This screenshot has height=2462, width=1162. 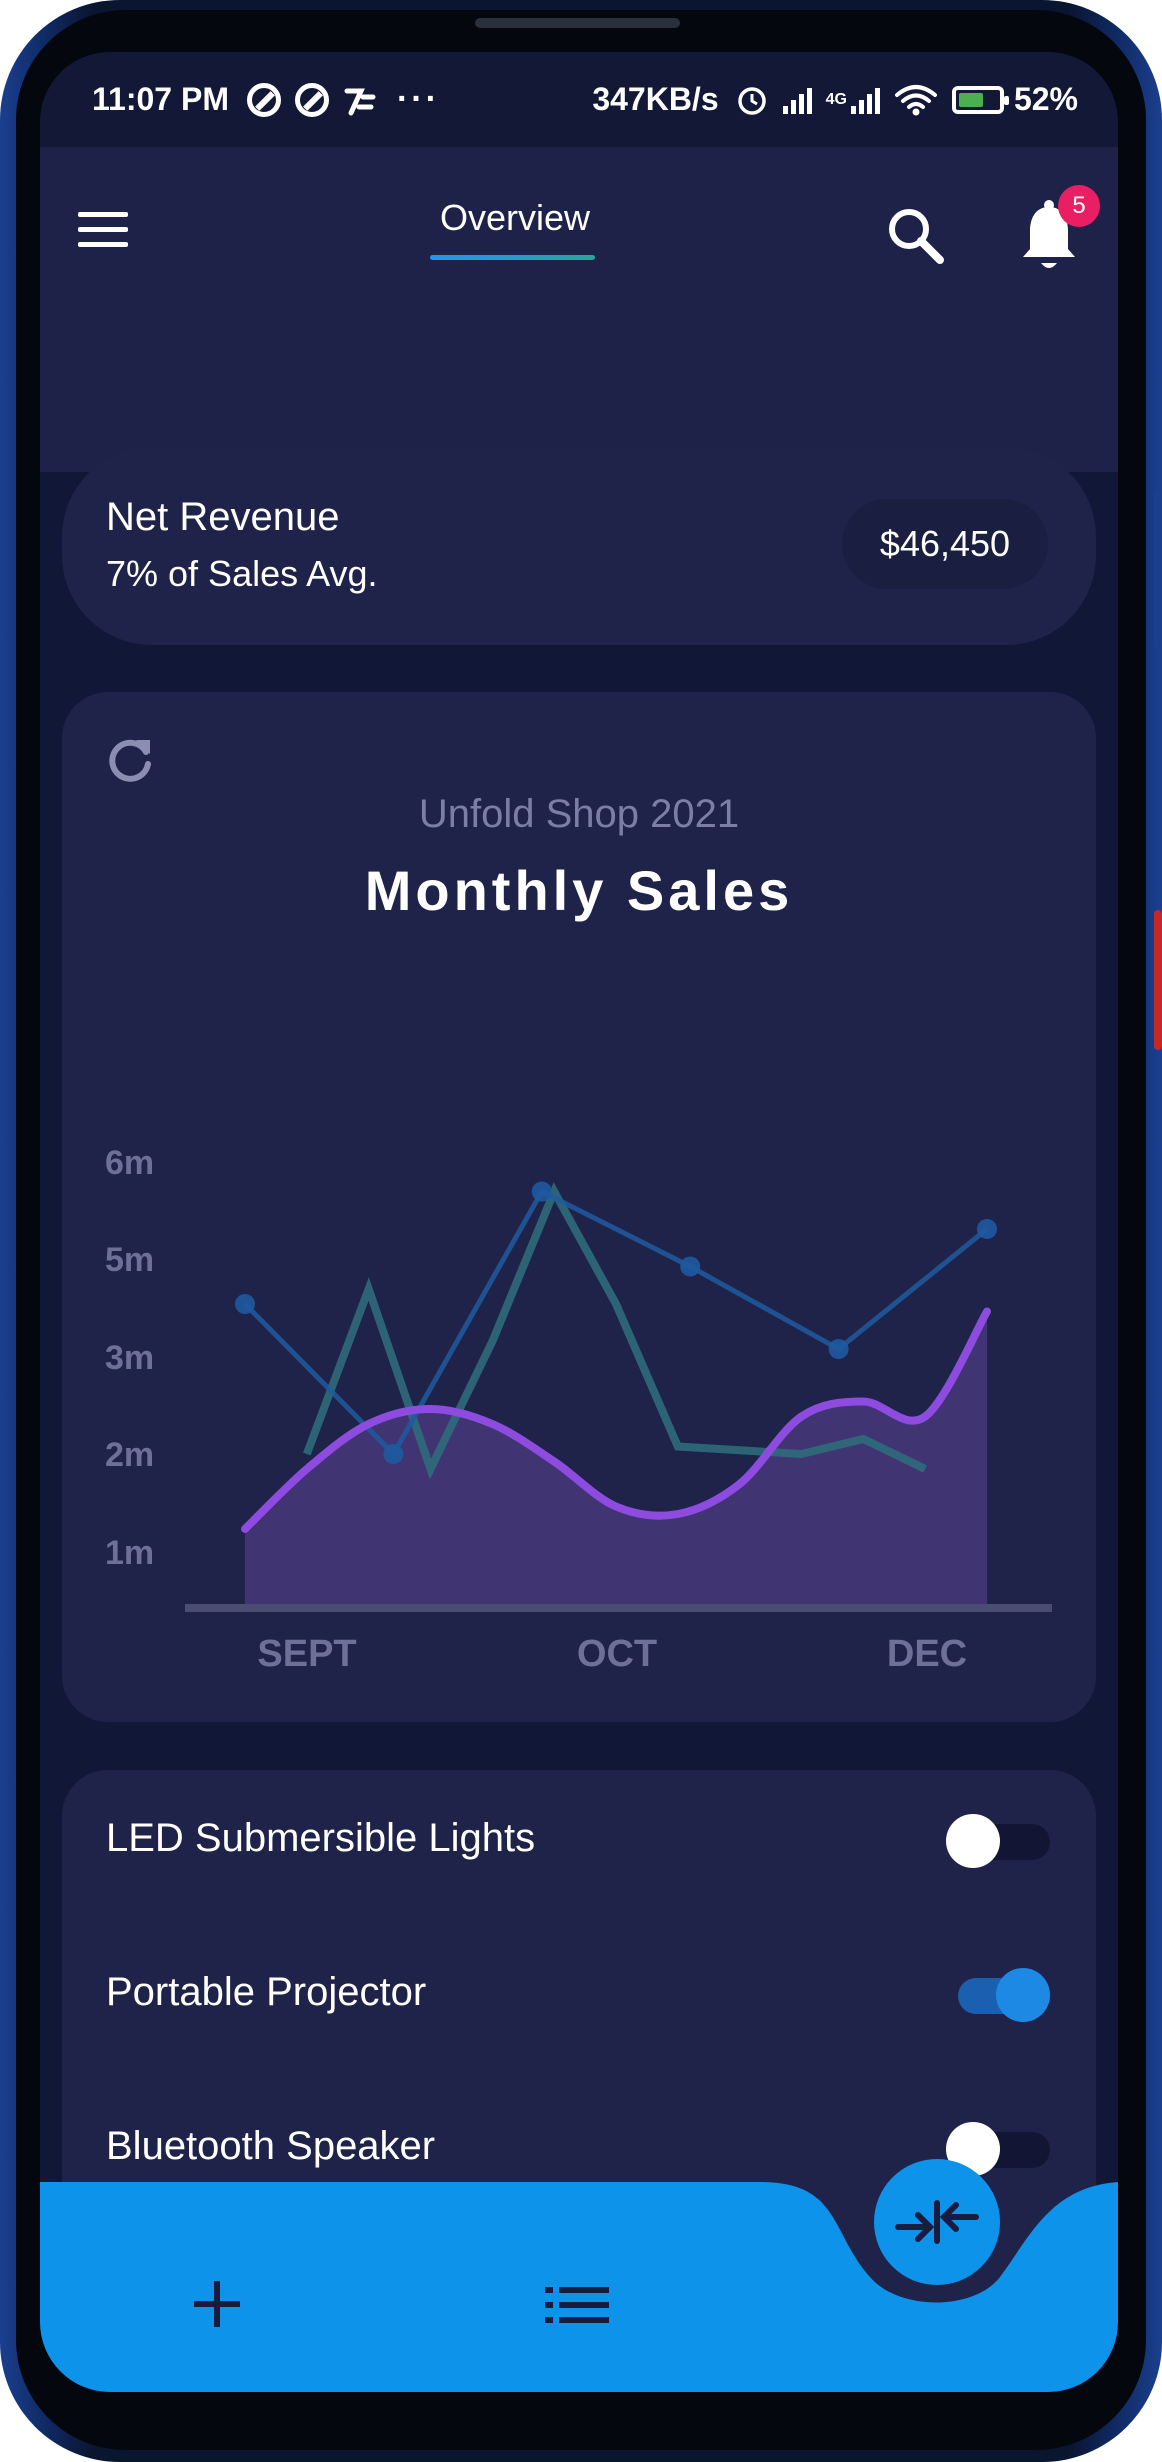 I want to click on app-header: Overview 5, so click(x=579, y=309).